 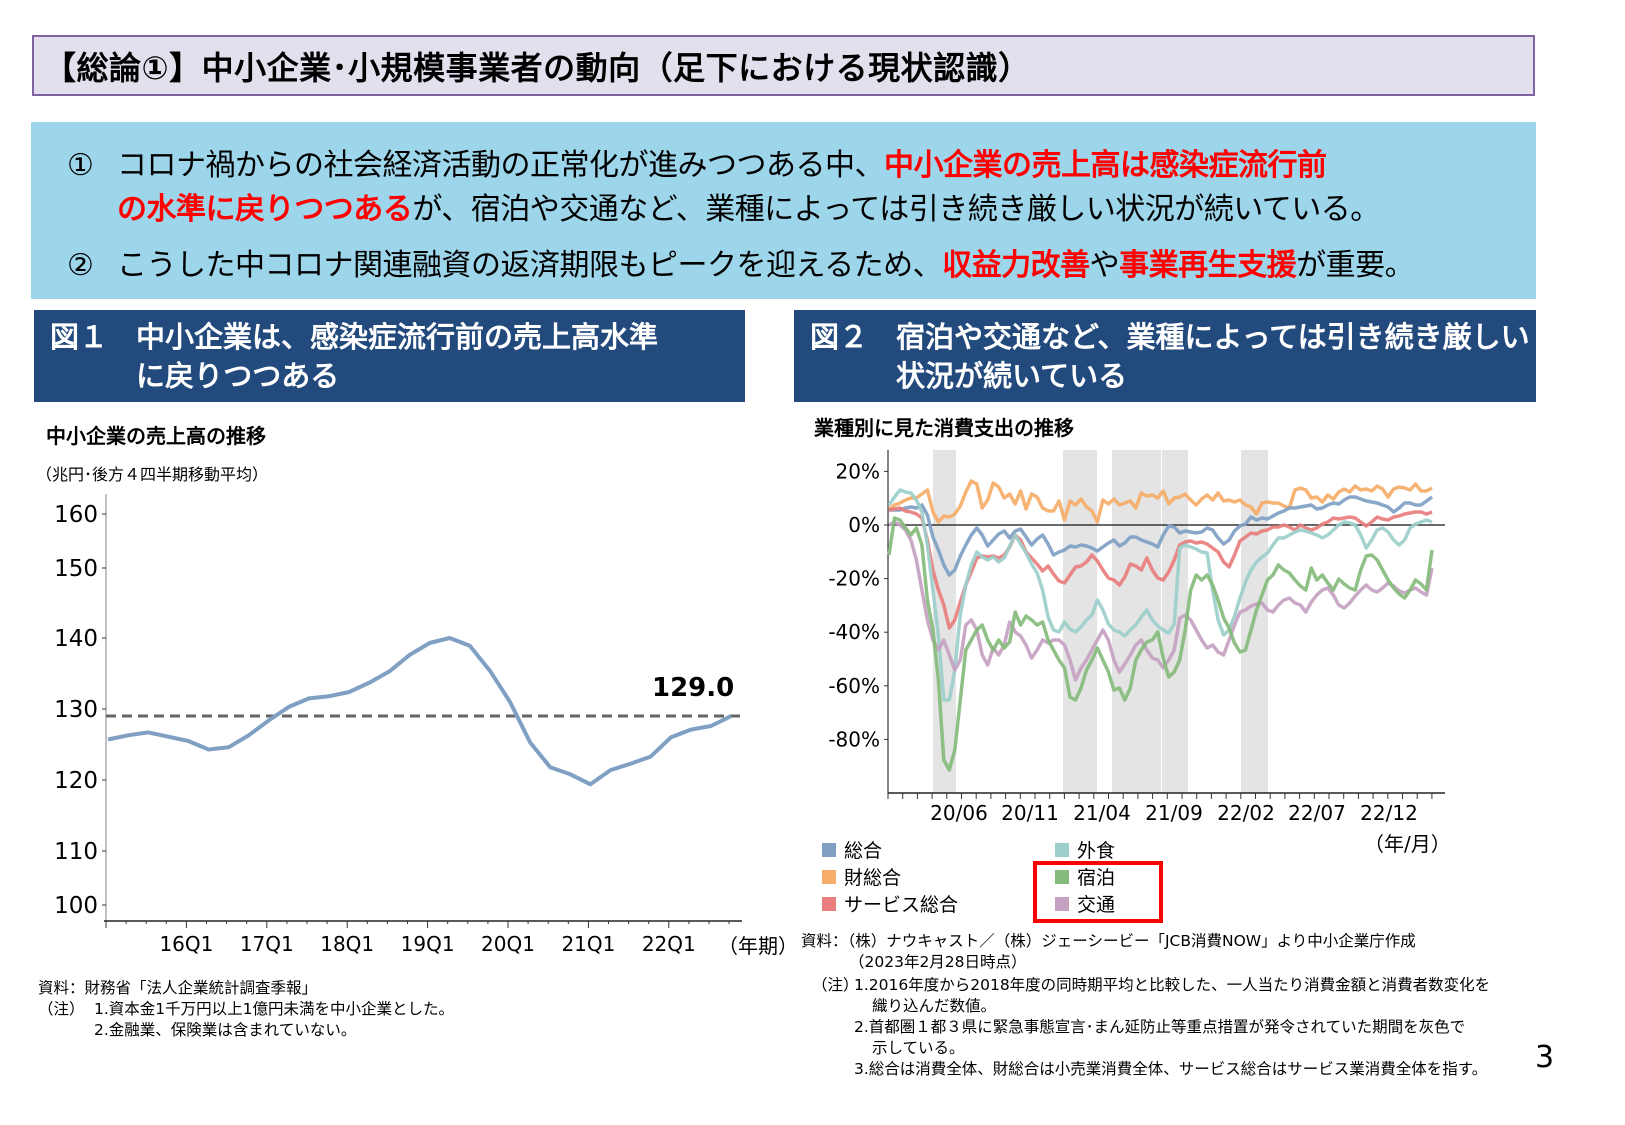 I want to click on highlight-text: 中小企業の売上高は感染症流行前, so click(x=1105, y=165).